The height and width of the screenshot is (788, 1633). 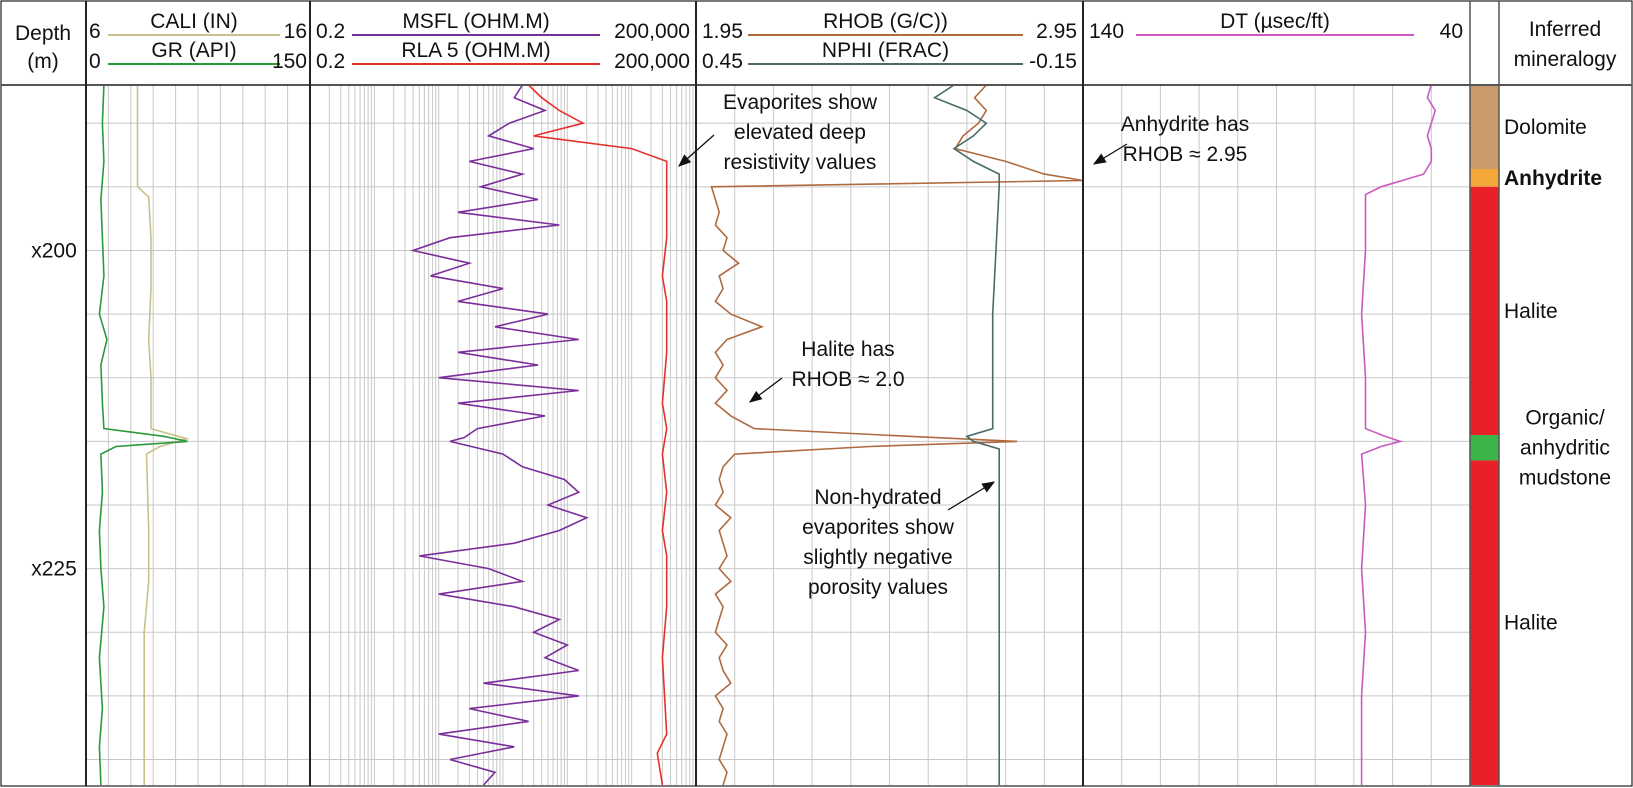 I want to click on mineralogy-title: mineralogy, so click(x=1565, y=59).